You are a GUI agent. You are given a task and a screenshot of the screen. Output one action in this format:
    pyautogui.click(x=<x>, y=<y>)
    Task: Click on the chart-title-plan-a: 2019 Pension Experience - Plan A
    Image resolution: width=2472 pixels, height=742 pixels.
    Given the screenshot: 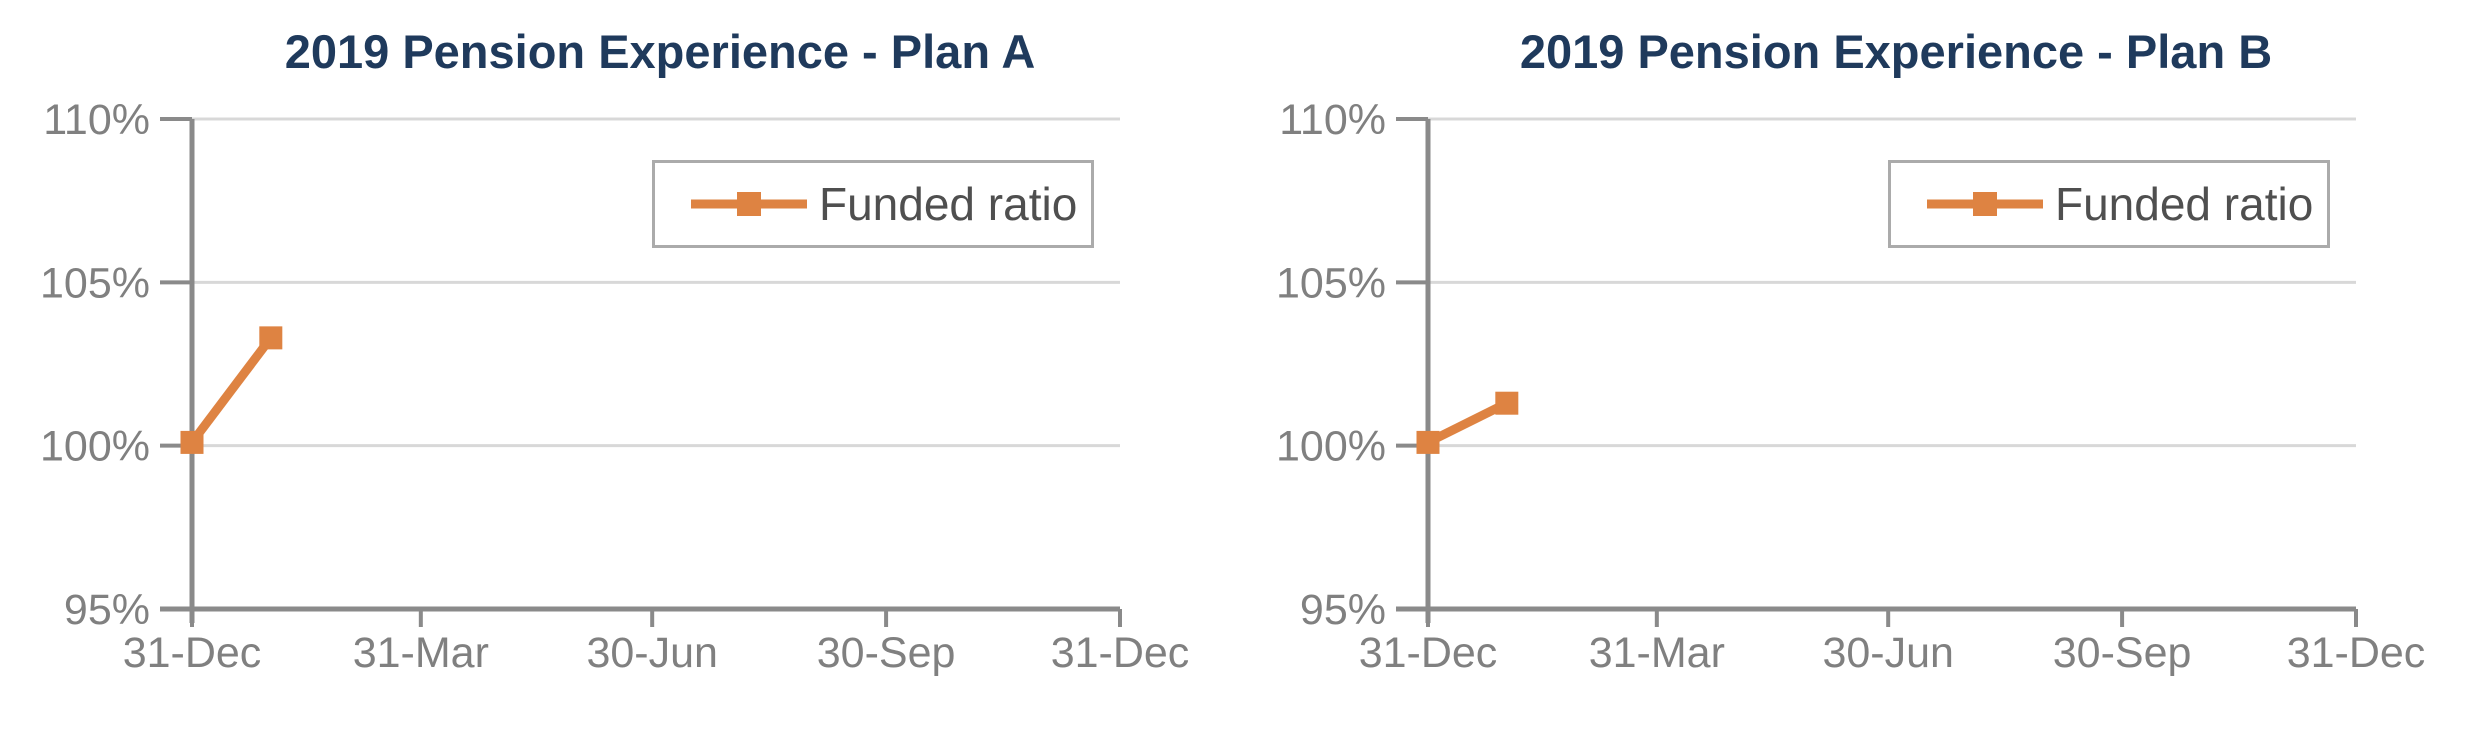 What is the action you would take?
    pyautogui.click(x=660, y=51)
    